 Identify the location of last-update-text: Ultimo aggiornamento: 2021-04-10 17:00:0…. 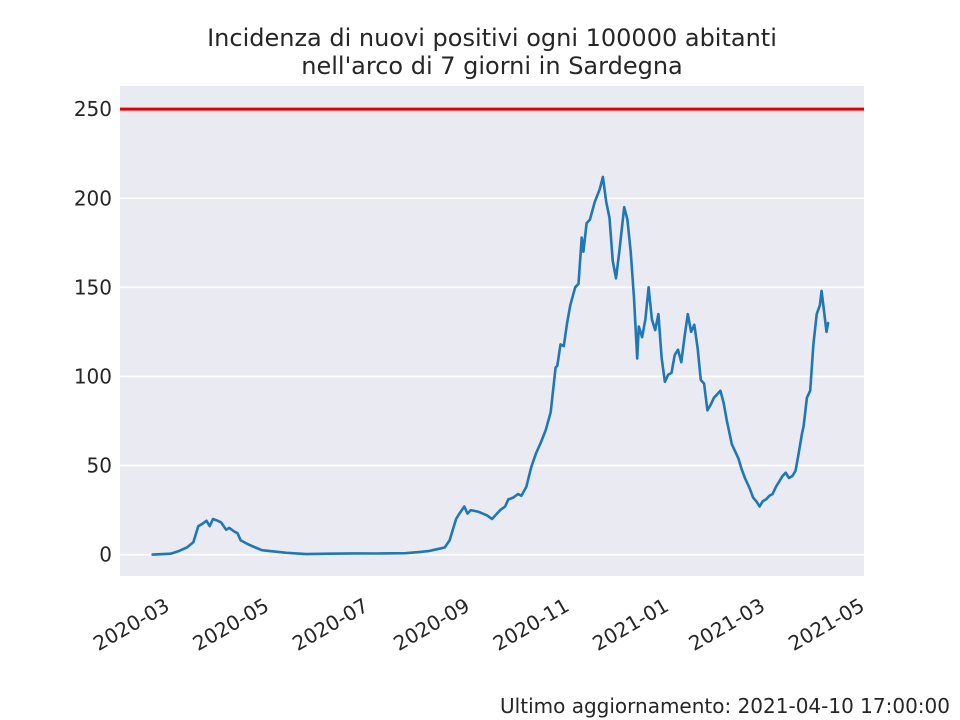
(725, 706).